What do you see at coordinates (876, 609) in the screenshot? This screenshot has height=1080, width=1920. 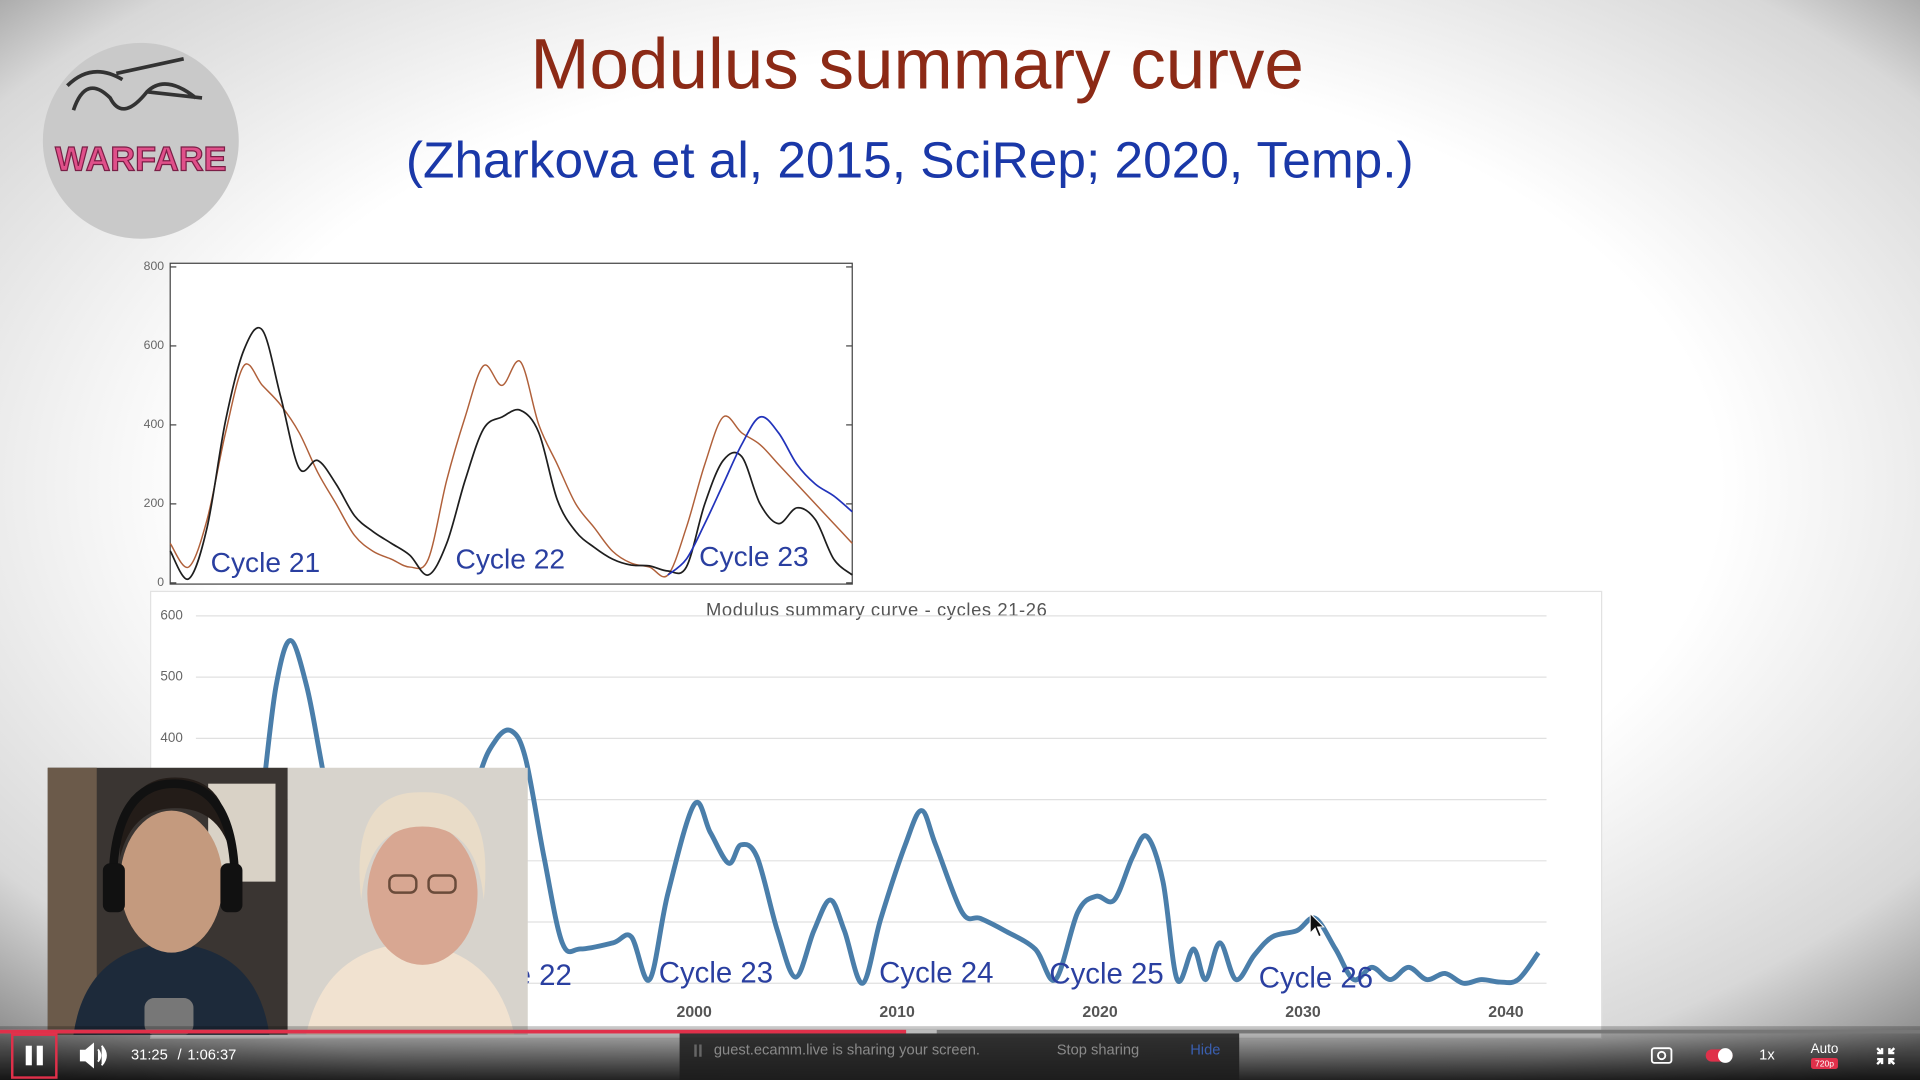 I see `bottom-chart-title: Modulus summary curve - cycles 21-26` at bounding box center [876, 609].